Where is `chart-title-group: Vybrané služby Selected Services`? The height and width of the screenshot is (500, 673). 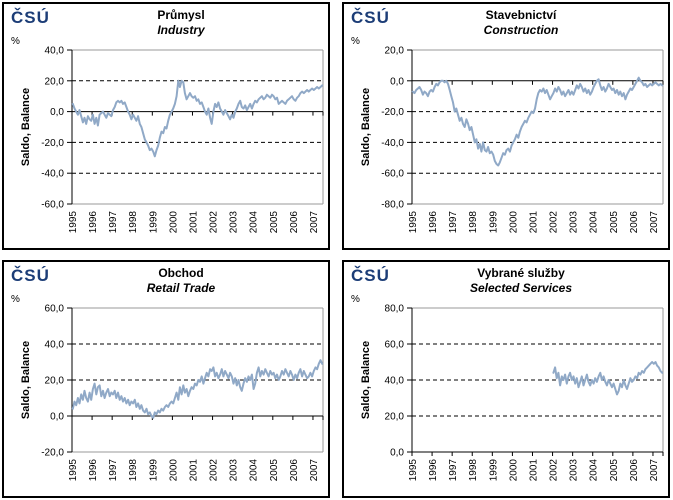
chart-title-group: Vybrané služby Selected Services is located at coordinates (521, 281).